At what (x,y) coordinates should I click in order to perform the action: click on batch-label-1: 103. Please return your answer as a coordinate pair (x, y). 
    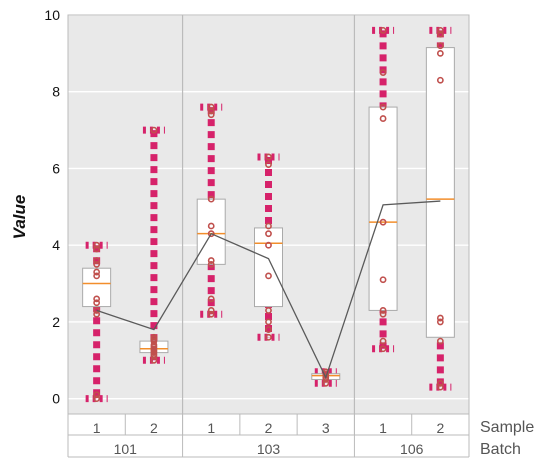
    Looking at the image, I should click on (269, 449).